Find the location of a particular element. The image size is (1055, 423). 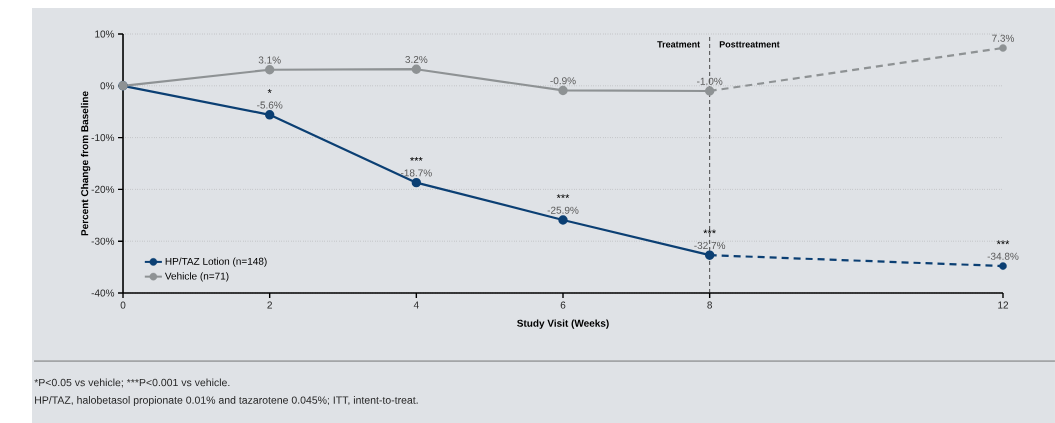

data-label: -0.9% is located at coordinates (563, 81).